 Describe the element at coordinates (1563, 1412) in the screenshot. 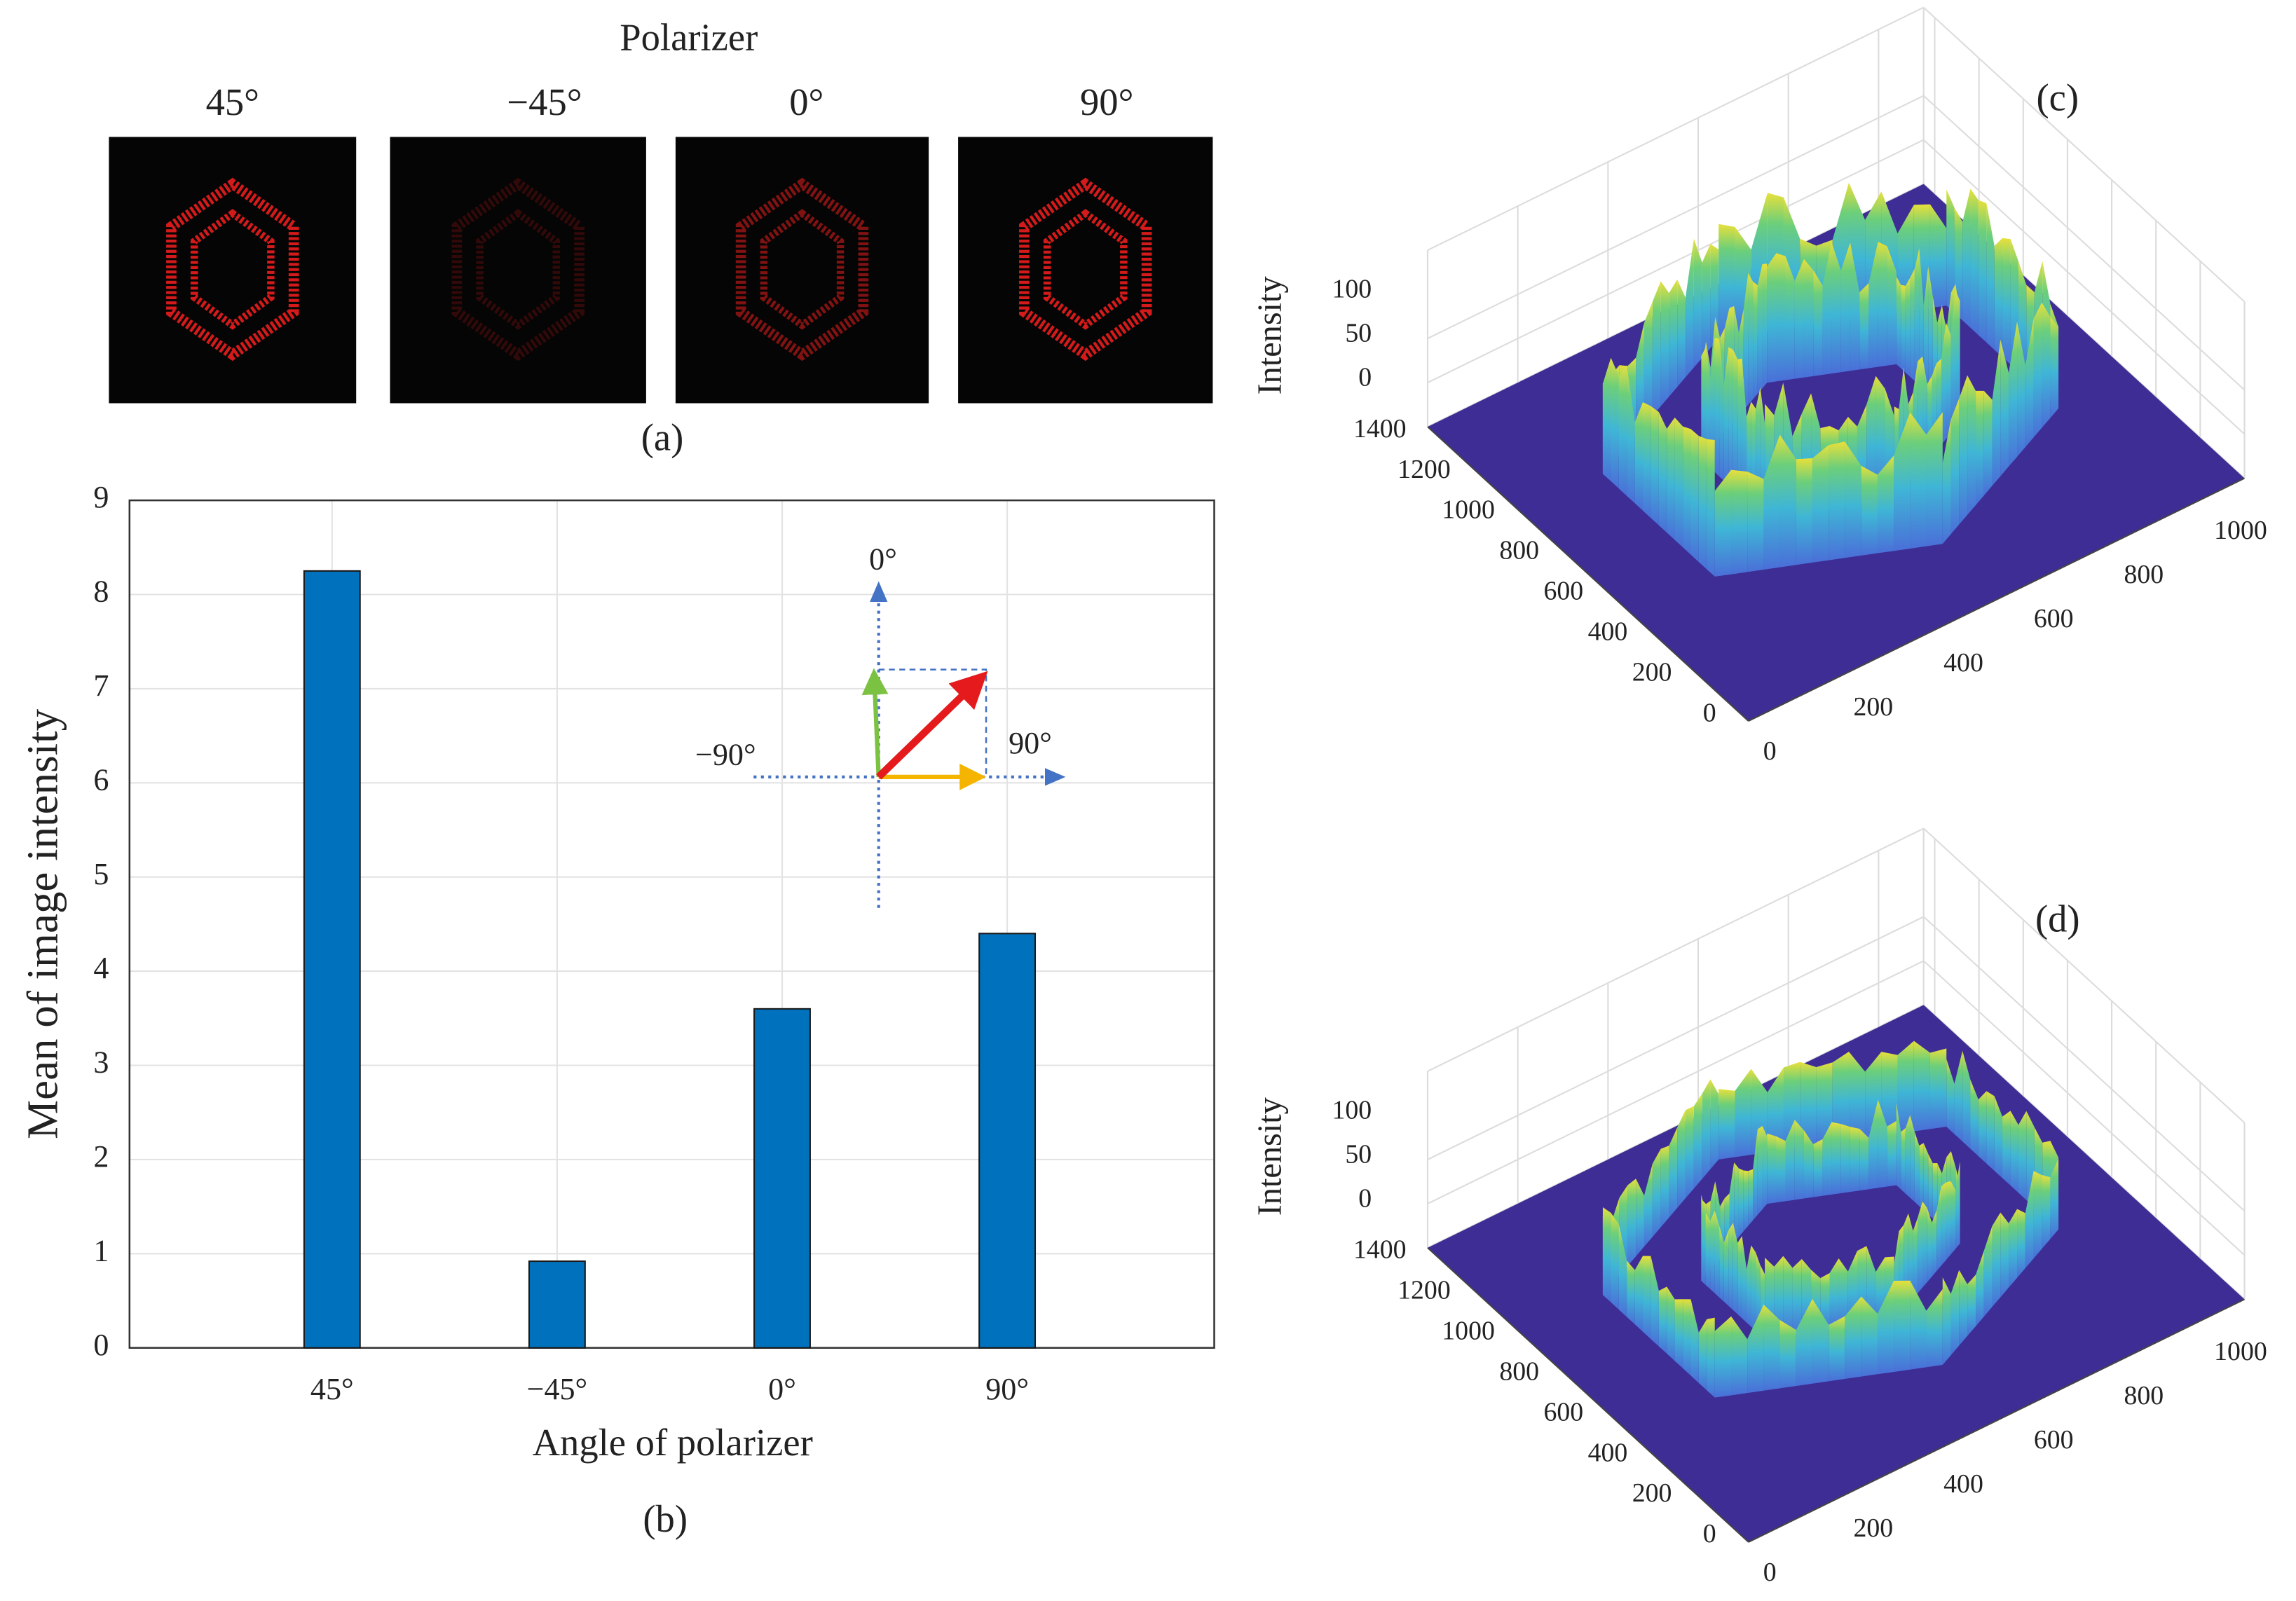

I see `y-tick-label: 600` at that location.